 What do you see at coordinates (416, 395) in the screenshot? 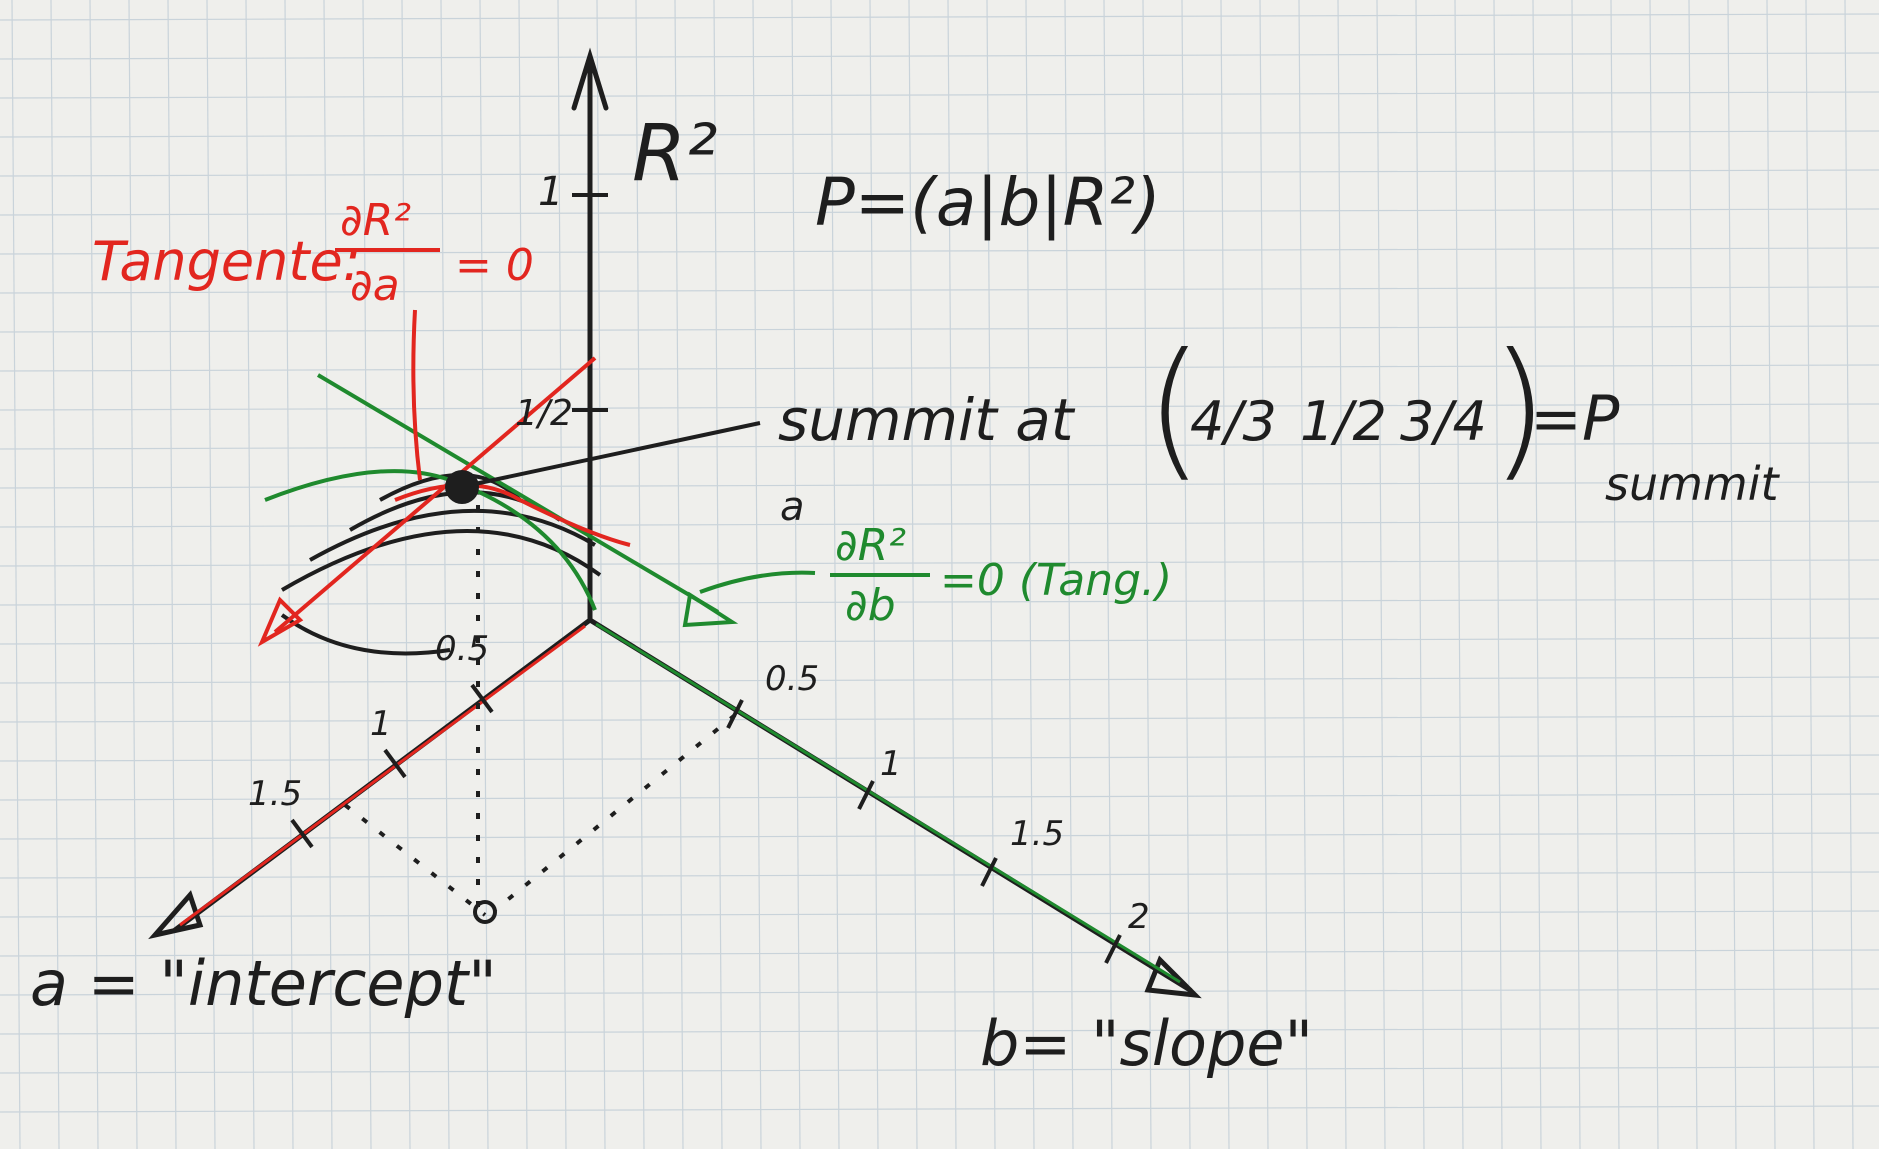
I see `red-annotation-pointer` at bounding box center [416, 395].